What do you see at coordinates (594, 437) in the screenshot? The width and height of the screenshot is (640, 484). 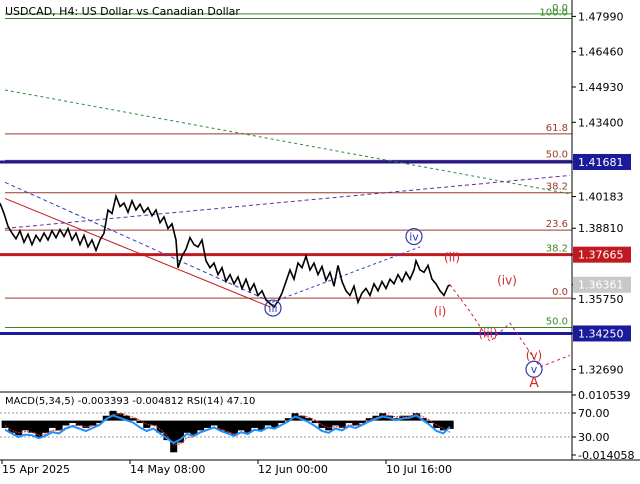 I see `indicator-tick-label: 30.00` at bounding box center [594, 437].